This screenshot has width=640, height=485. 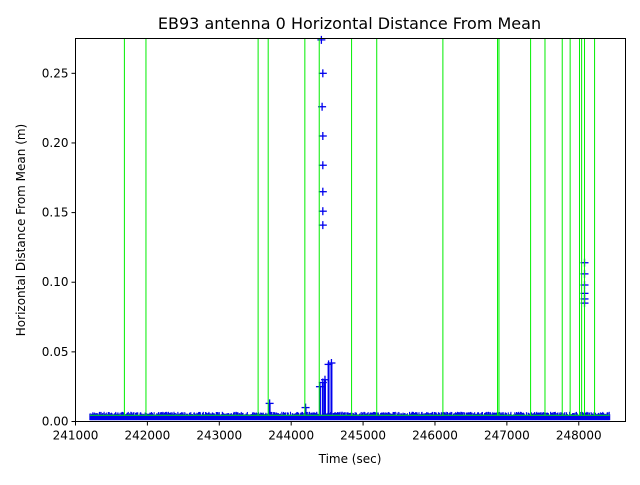 What do you see at coordinates (55, 73) in the screenshot?
I see `y-tick-label: 0.25` at bounding box center [55, 73].